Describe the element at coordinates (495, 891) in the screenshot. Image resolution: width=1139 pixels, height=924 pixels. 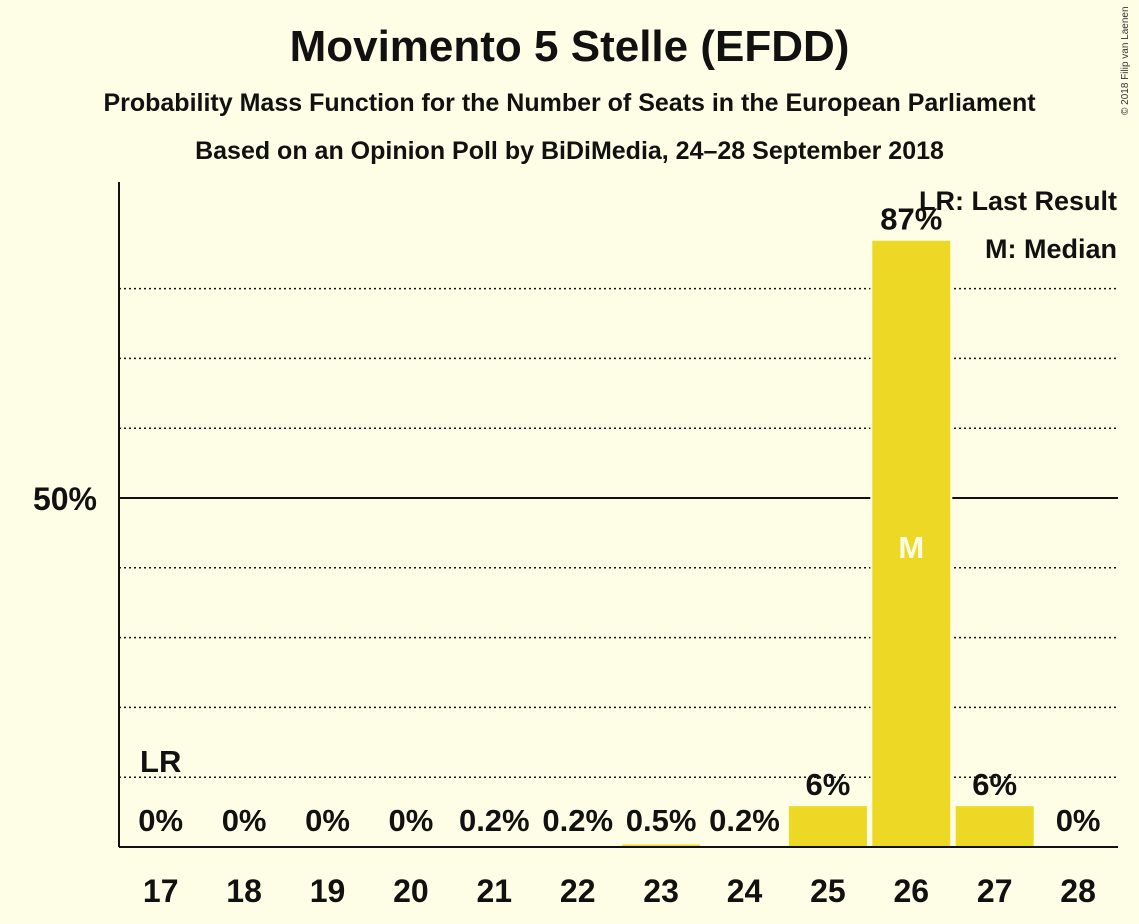
I see `x-tick-label: 21` at that location.